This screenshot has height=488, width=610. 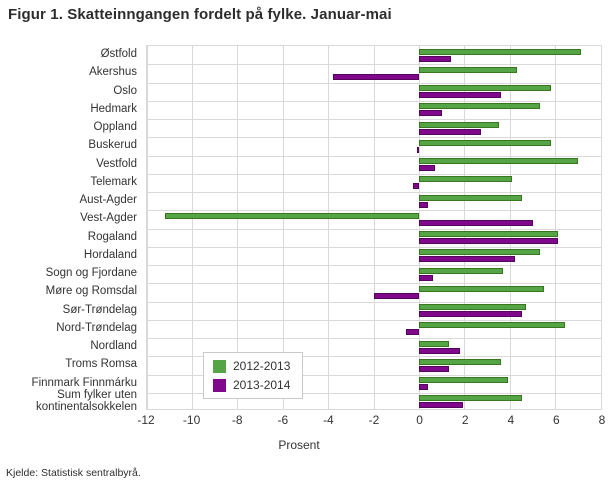 I want to click on category-label: Sogn og Fjordane, so click(x=91, y=273).